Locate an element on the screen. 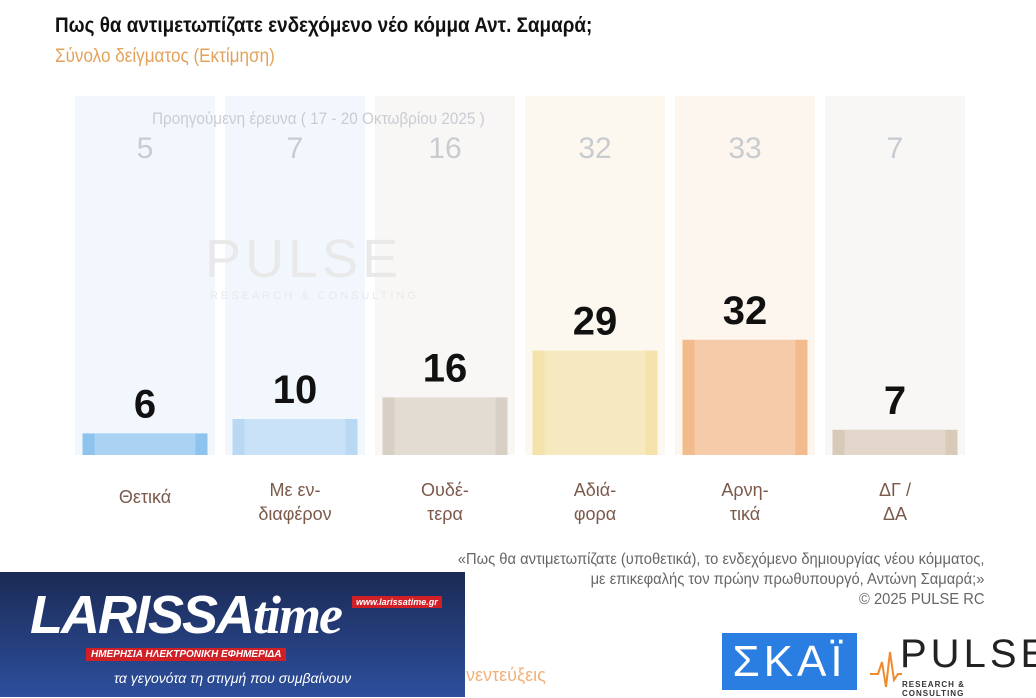 This screenshot has width=1036, height=698. pulse-watermark: PULSE RESEARCH & CONSULTING is located at coordinates (312, 265).